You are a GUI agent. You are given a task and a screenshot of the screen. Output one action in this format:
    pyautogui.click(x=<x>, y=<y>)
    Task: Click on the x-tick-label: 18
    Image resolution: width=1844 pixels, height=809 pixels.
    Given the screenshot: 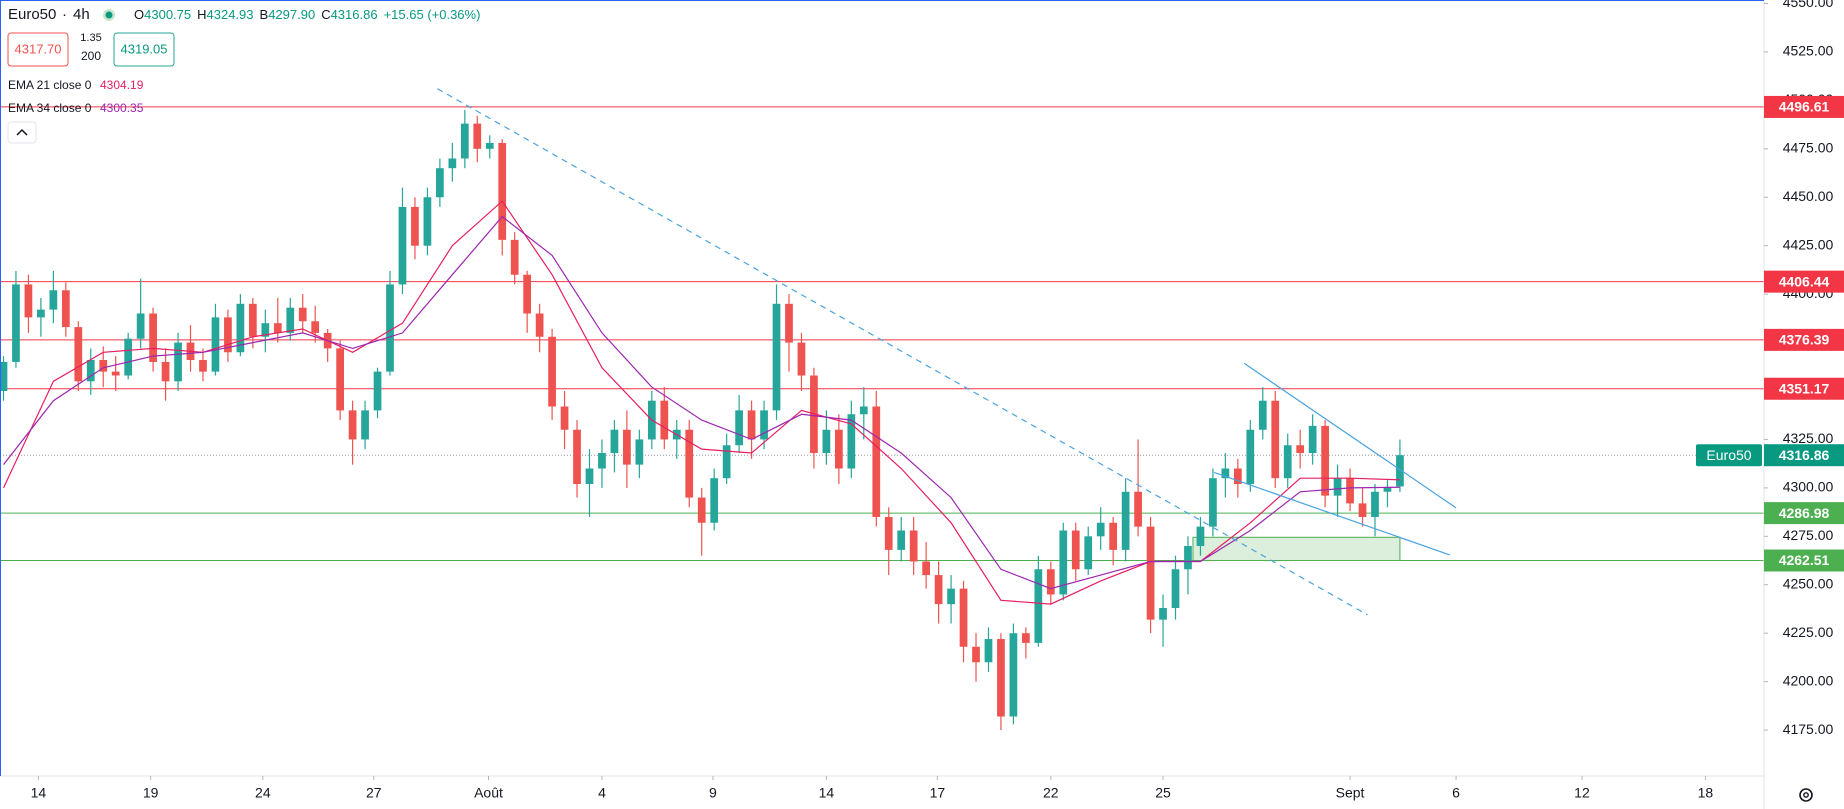 What is the action you would take?
    pyautogui.click(x=1706, y=793)
    